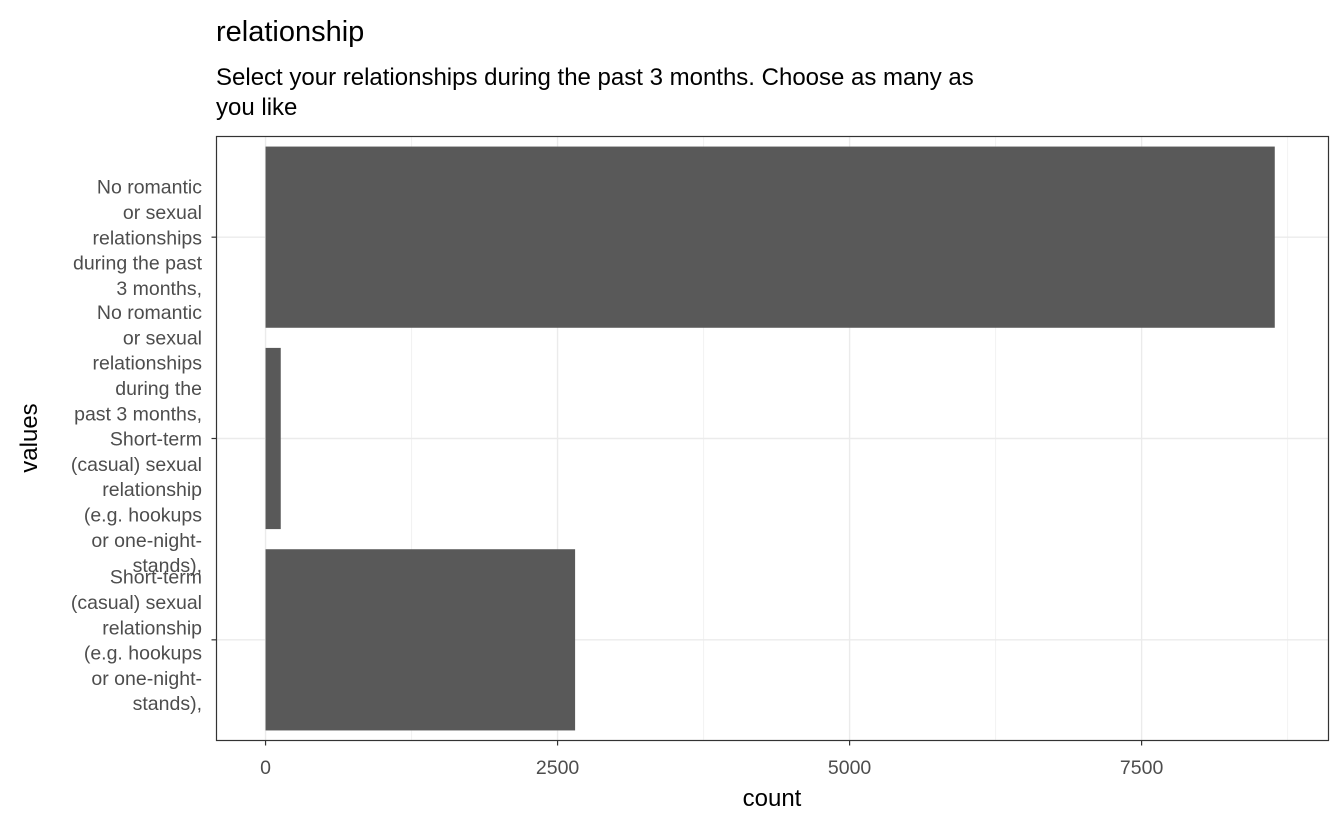  What do you see at coordinates (256, 107) in the screenshot?
I see `chart-subtitle-line-2: you like` at bounding box center [256, 107].